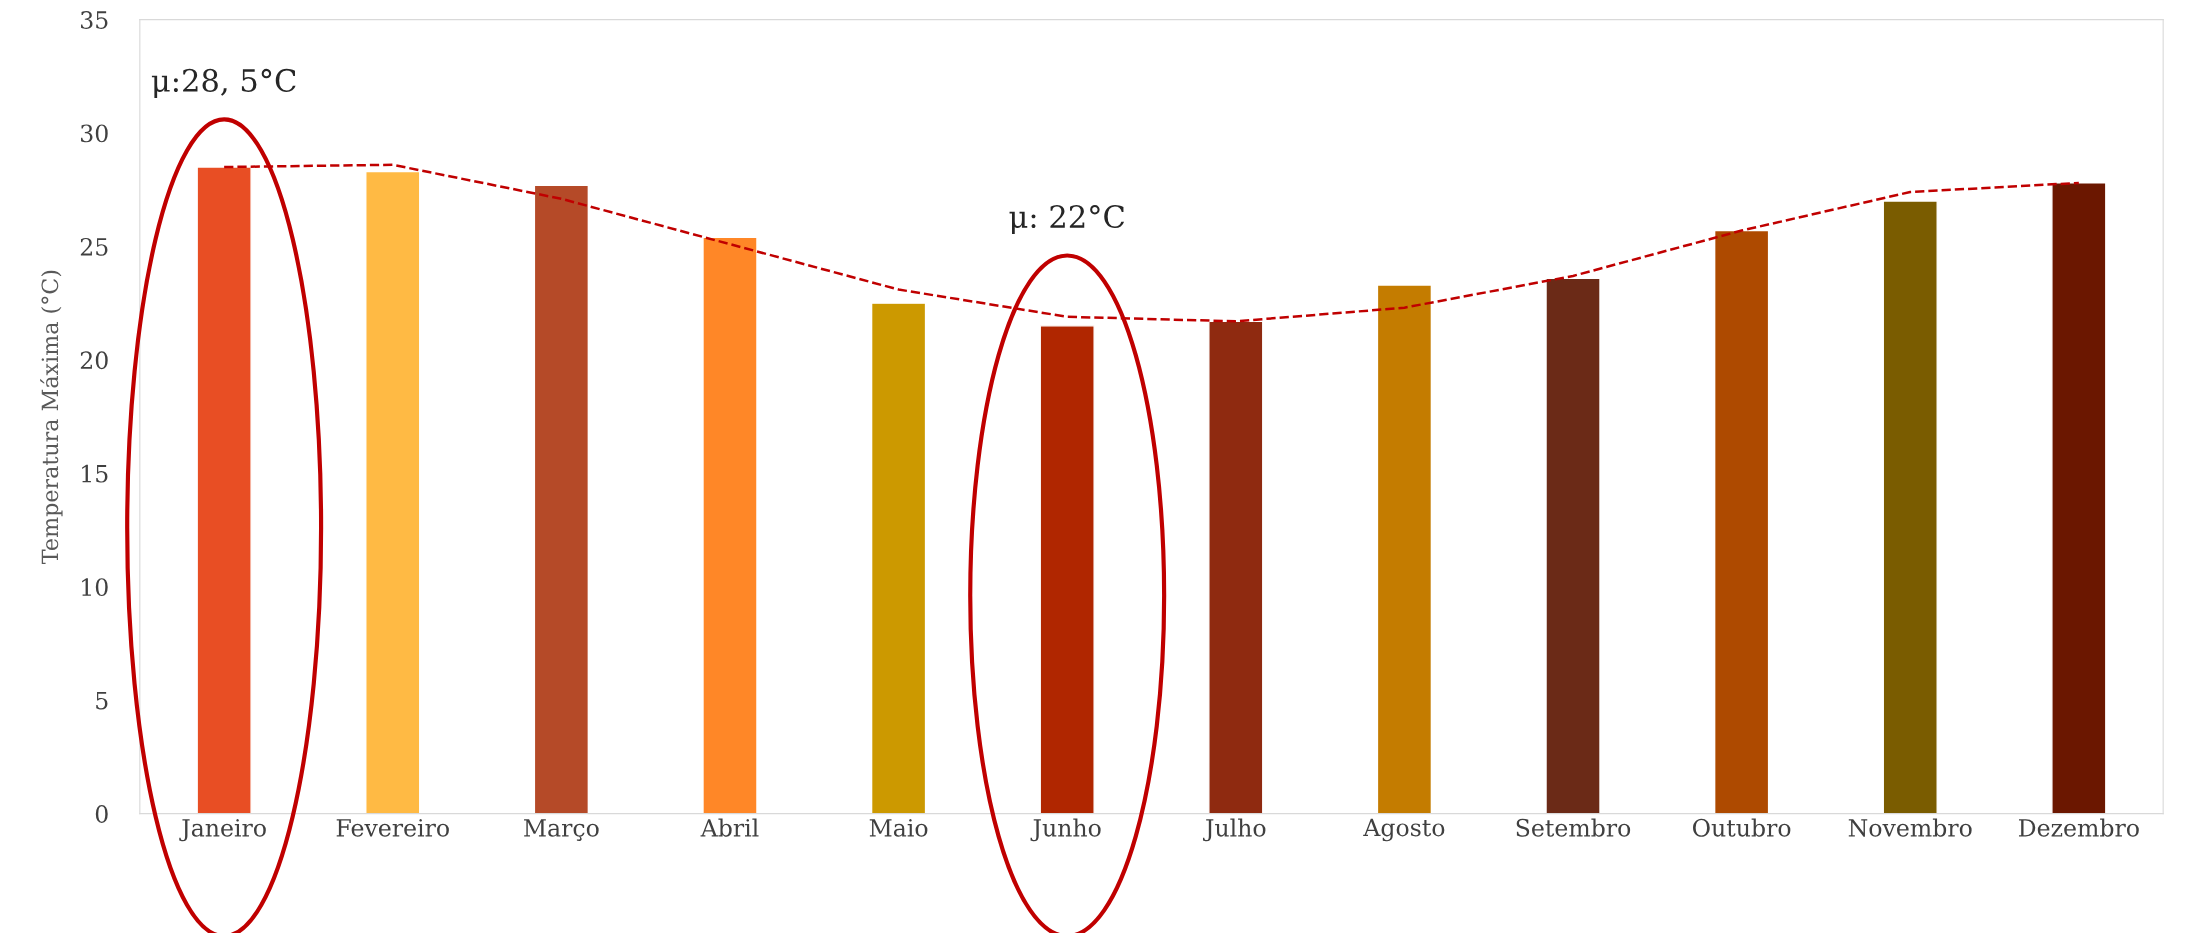  Describe the element at coordinates (223, 83) in the screenshot. I see `annotation: μ:28, 5°C` at that location.